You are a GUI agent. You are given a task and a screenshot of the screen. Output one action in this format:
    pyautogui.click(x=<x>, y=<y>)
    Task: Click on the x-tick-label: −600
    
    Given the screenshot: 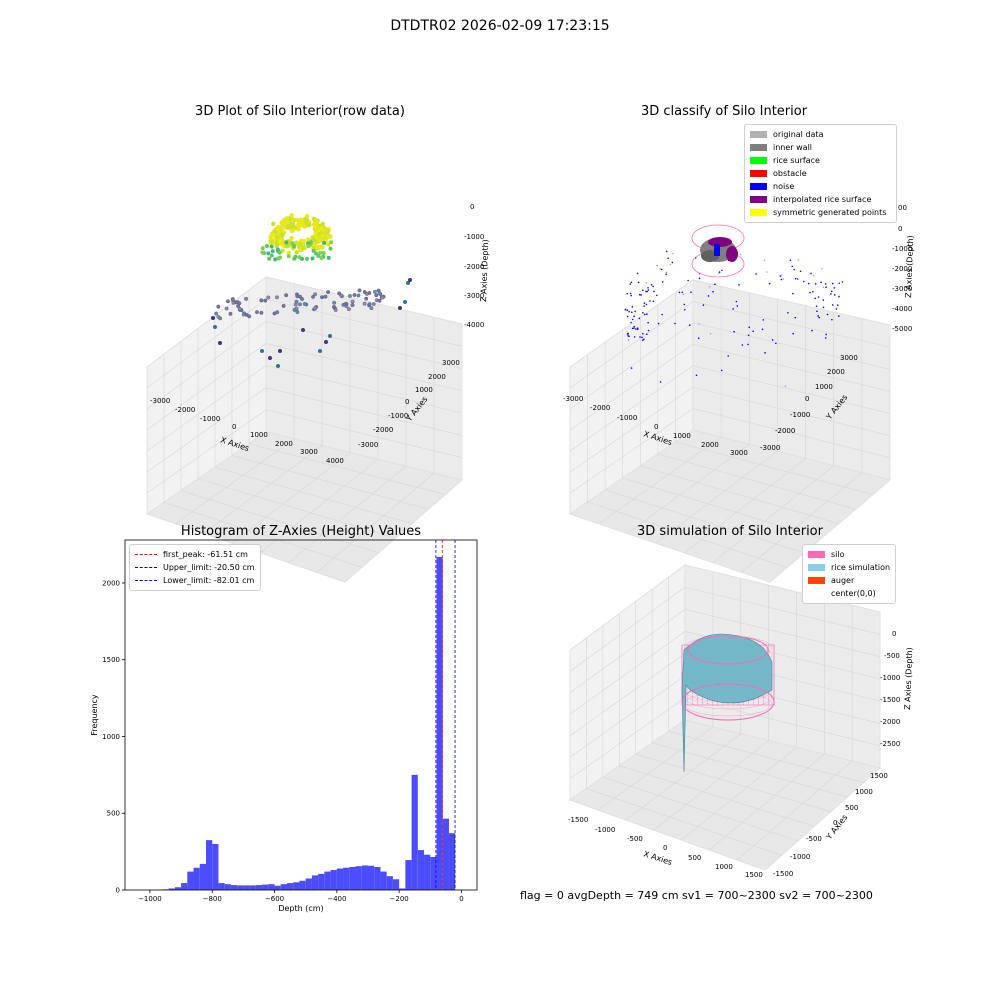 What is the action you would take?
    pyautogui.click(x=274, y=899)
    